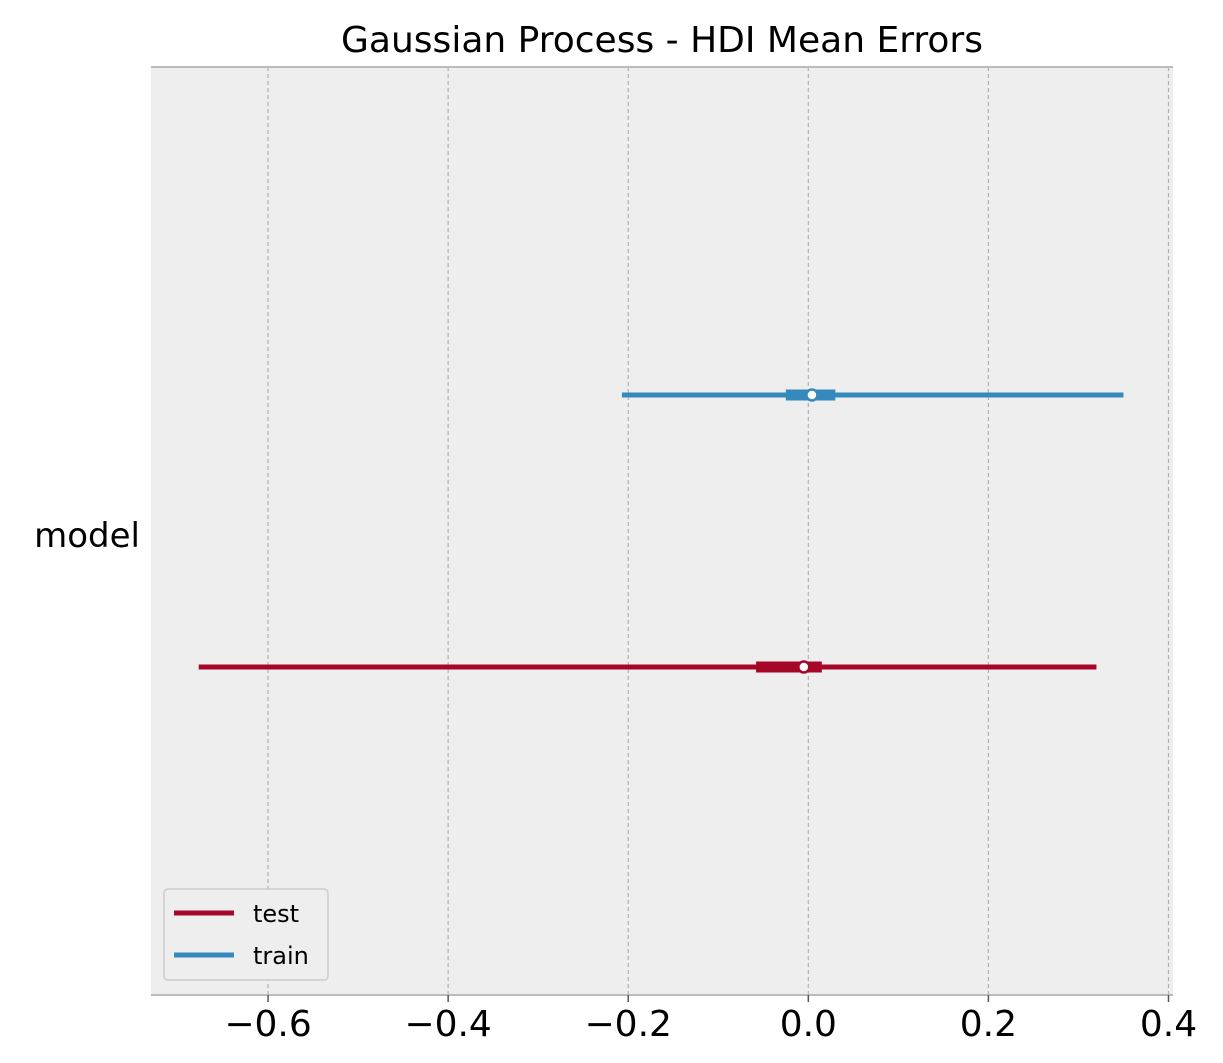  Describe the element at coordinates (647, 667) in the screenshot. I see `series-test` at that location.